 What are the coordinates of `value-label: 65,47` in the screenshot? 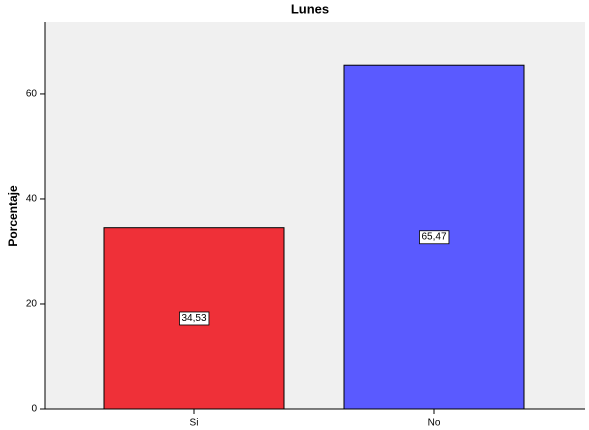 It's located at (433, 237).